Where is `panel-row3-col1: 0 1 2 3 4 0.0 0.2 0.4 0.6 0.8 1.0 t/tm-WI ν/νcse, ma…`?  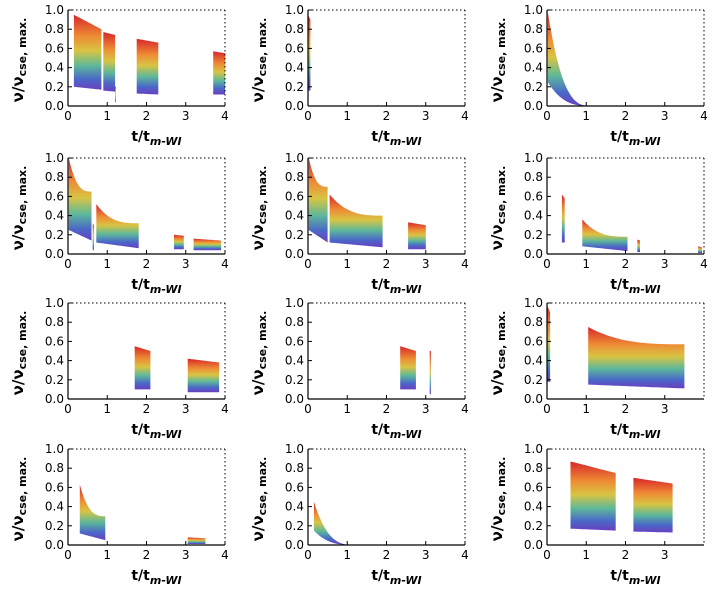
panel-row3-col1: 0 1 2 3 4 0.0 0.2 0.4 0.6 0.8 1.0 t/tm-WI ν/νcse, ma… is located at coordinates (119, 368).